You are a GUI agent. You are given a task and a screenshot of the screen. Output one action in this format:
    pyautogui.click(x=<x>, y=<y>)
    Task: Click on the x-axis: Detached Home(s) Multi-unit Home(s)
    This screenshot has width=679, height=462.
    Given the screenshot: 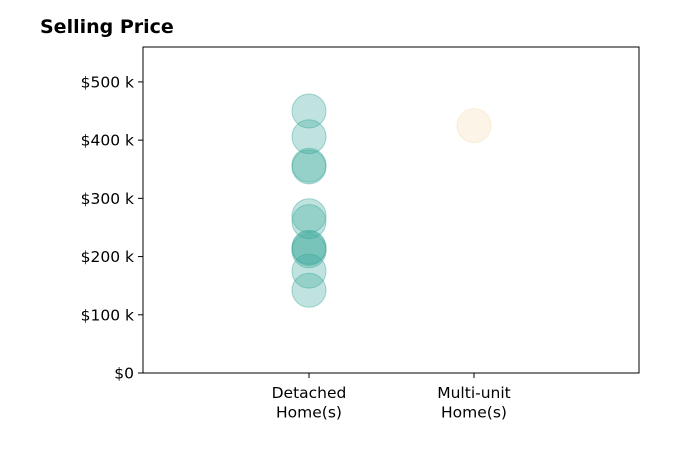 What is the action you would take?
    pyautogui.click(x=391, y=397)
    